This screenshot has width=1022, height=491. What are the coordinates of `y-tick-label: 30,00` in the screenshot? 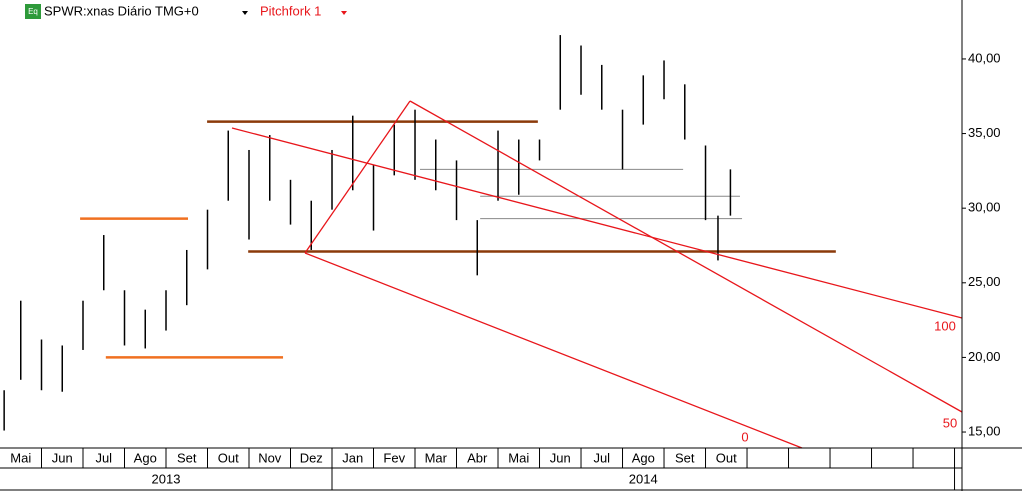 It's located at (984, 207).